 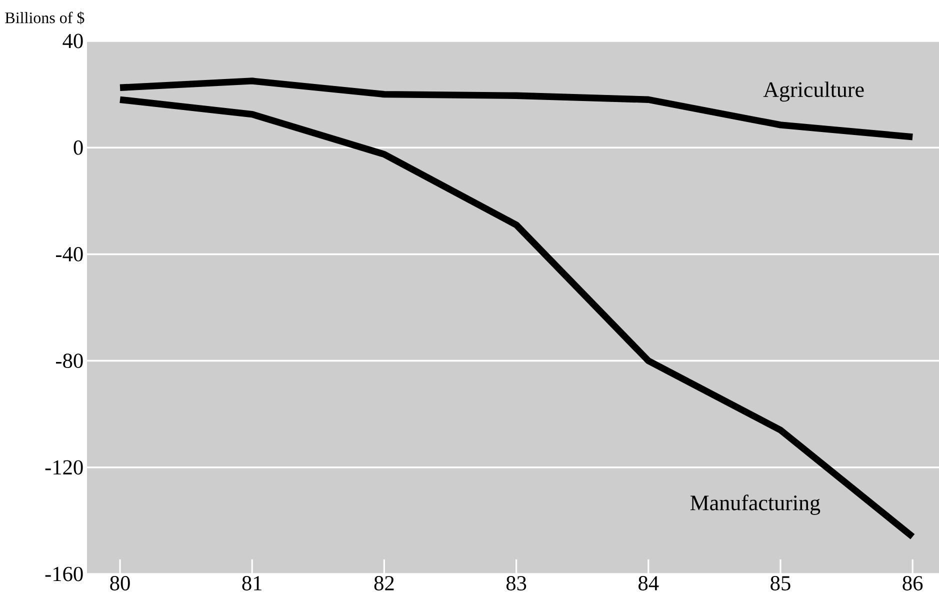 What do you see at coordinates (755, 504) in the screenshot?
I see `series-label: Manufacturing` at bounding box center [755, 504].